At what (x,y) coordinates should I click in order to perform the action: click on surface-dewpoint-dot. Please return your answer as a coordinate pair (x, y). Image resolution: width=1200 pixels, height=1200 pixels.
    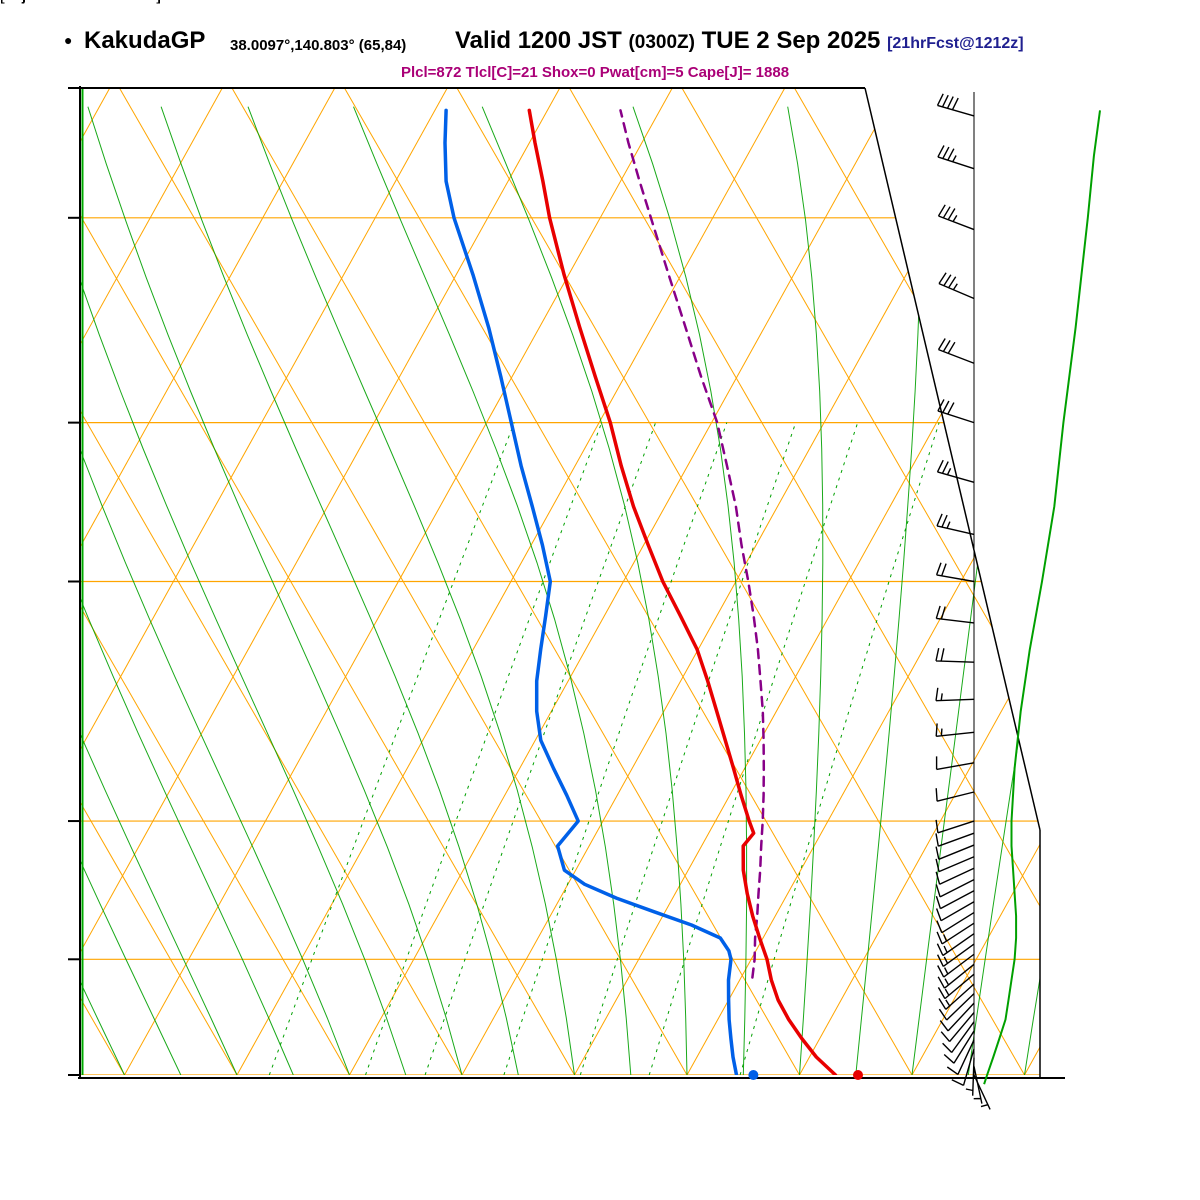
    Looking at the image, I should click on (753, 1075).